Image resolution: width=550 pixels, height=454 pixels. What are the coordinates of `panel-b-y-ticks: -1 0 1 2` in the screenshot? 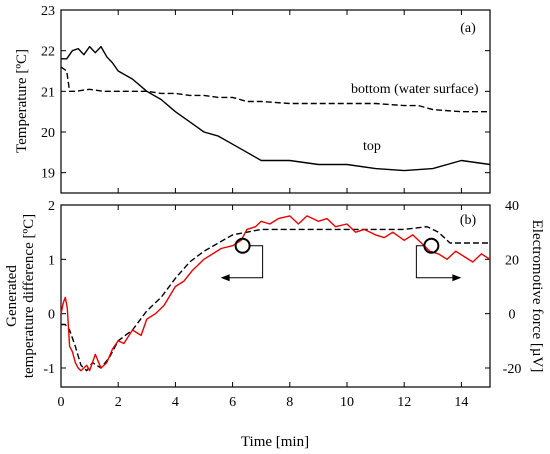 It's located at (54, 288).